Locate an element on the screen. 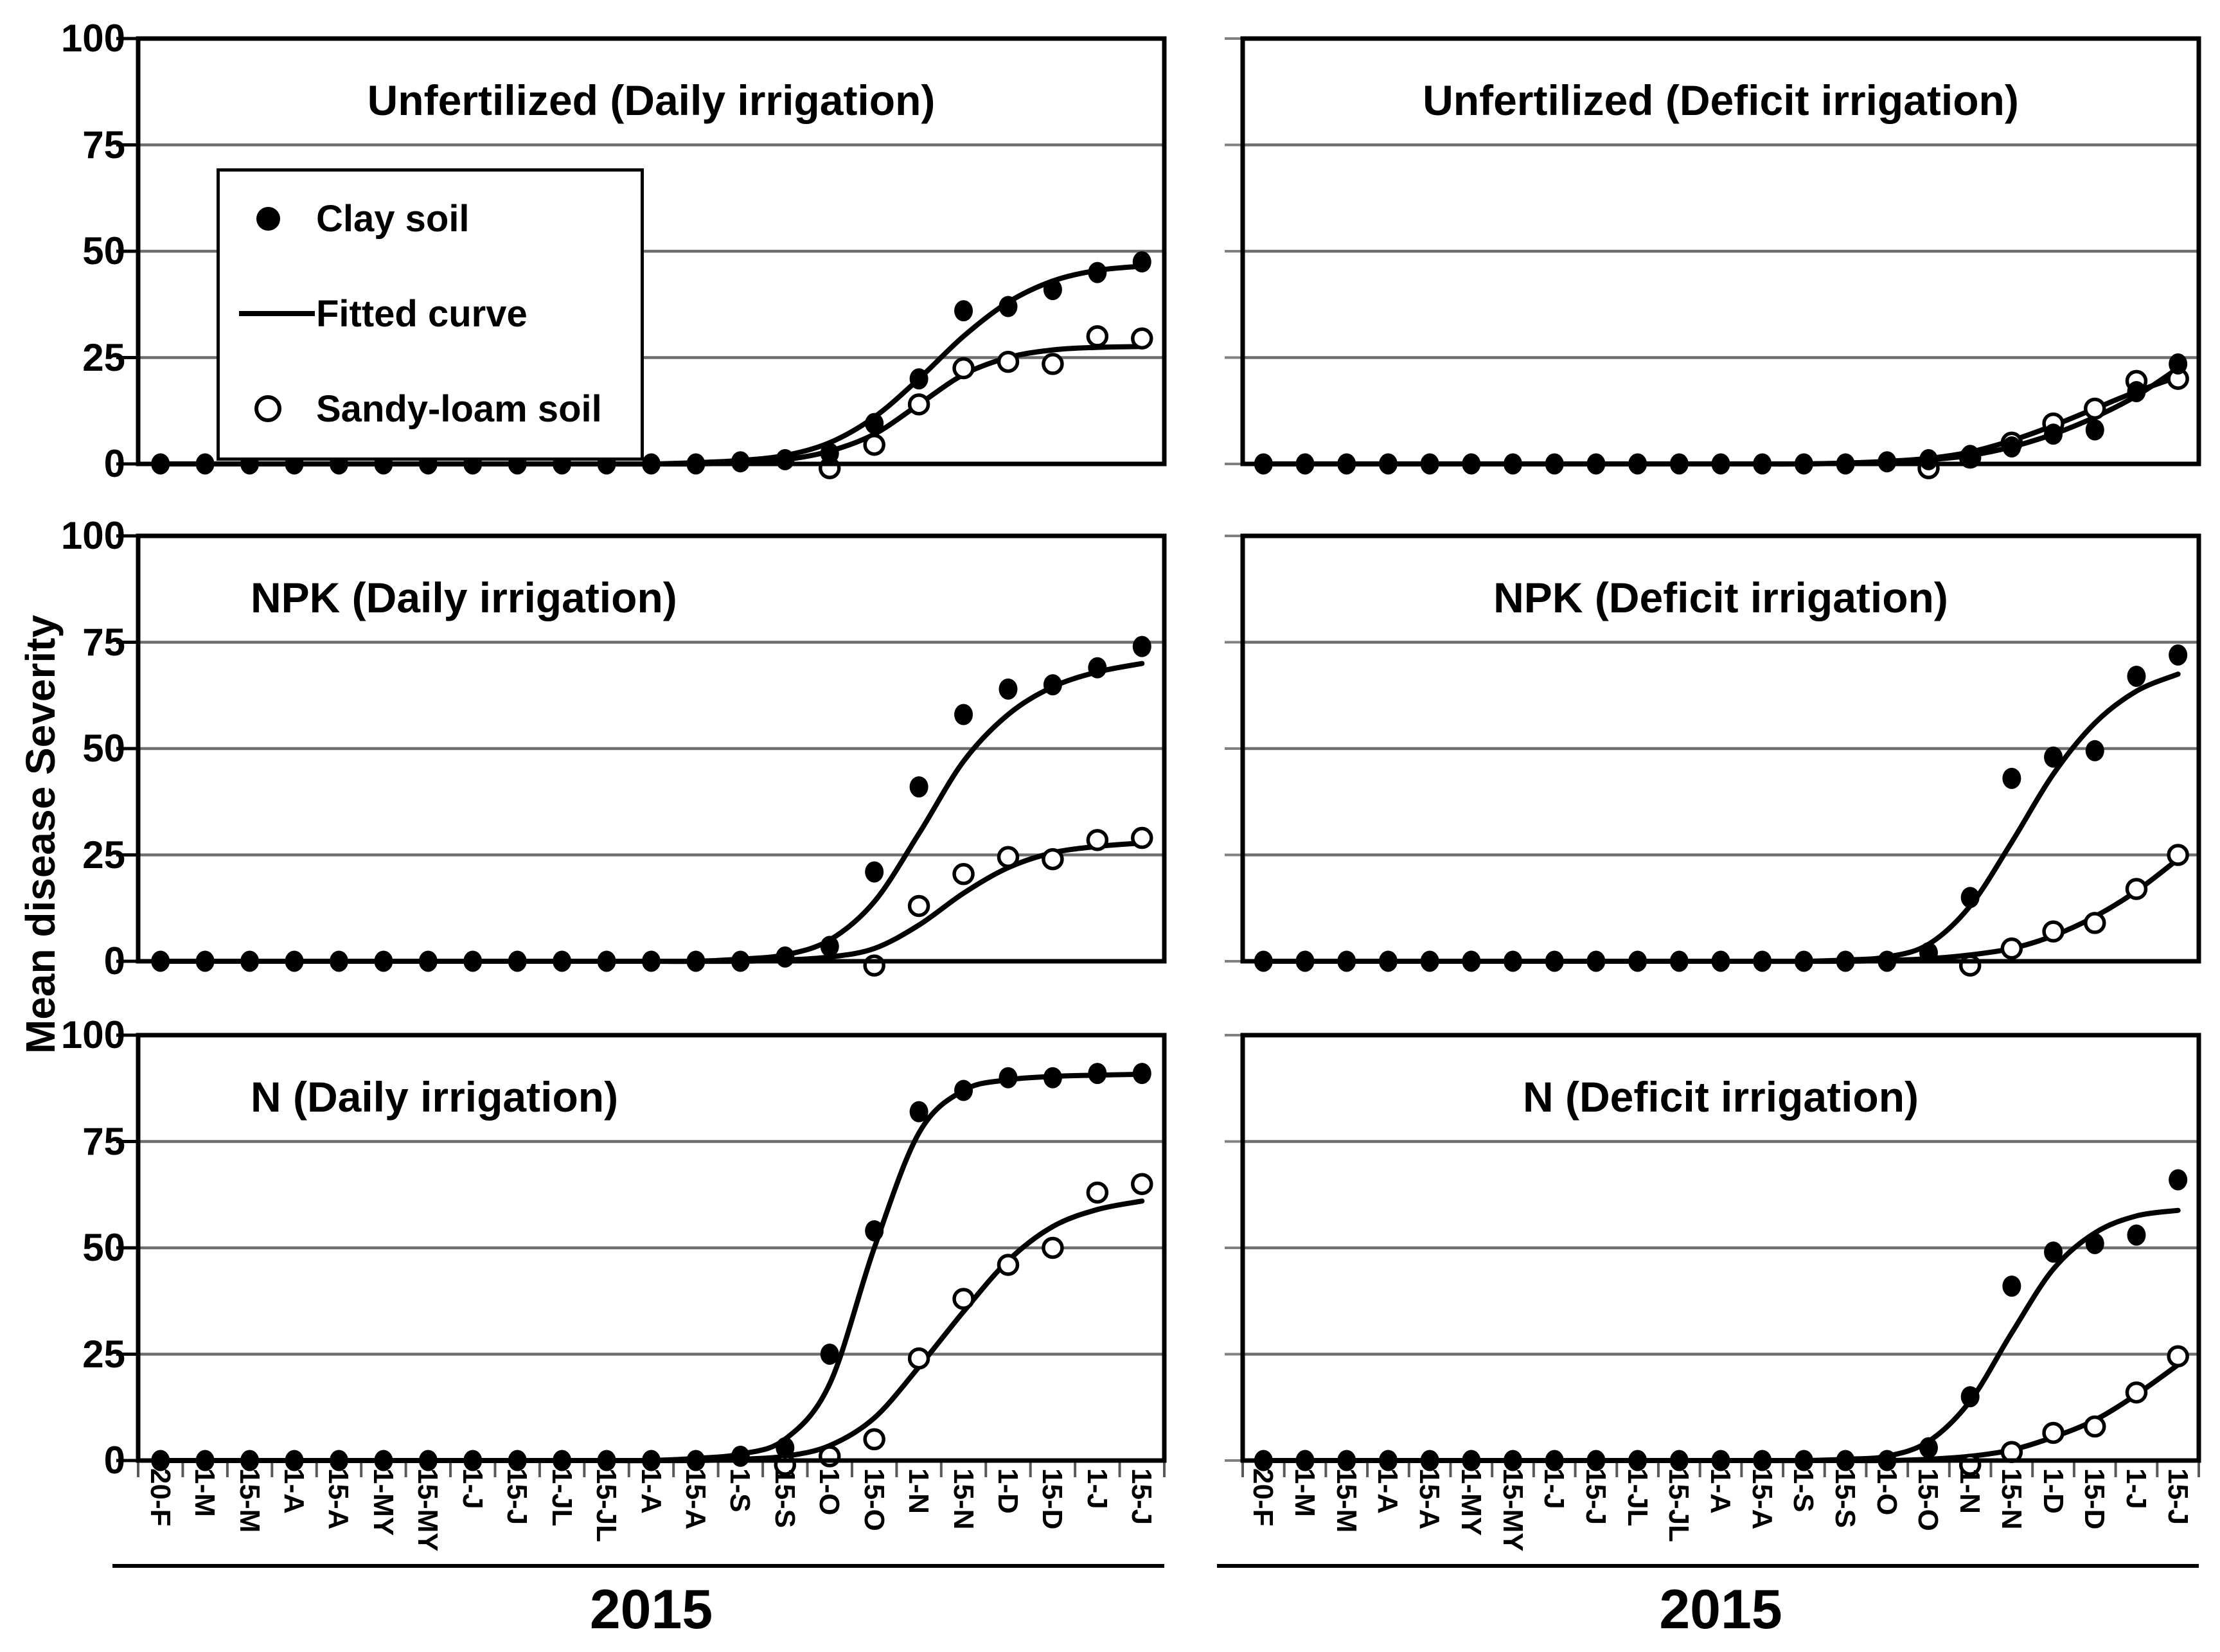 This screenshot has width=2220, height=1652. filled-circle-icon is located at coordinates (268, 218).